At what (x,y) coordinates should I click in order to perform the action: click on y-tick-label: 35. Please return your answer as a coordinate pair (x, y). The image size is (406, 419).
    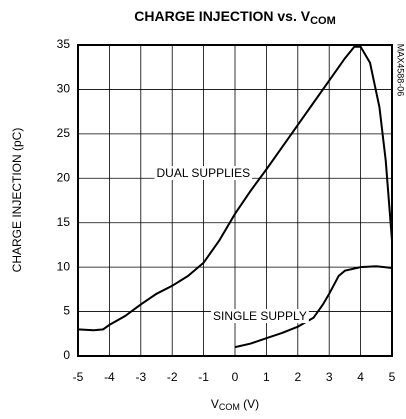
    Looking at the image, I should click on (64, 44).